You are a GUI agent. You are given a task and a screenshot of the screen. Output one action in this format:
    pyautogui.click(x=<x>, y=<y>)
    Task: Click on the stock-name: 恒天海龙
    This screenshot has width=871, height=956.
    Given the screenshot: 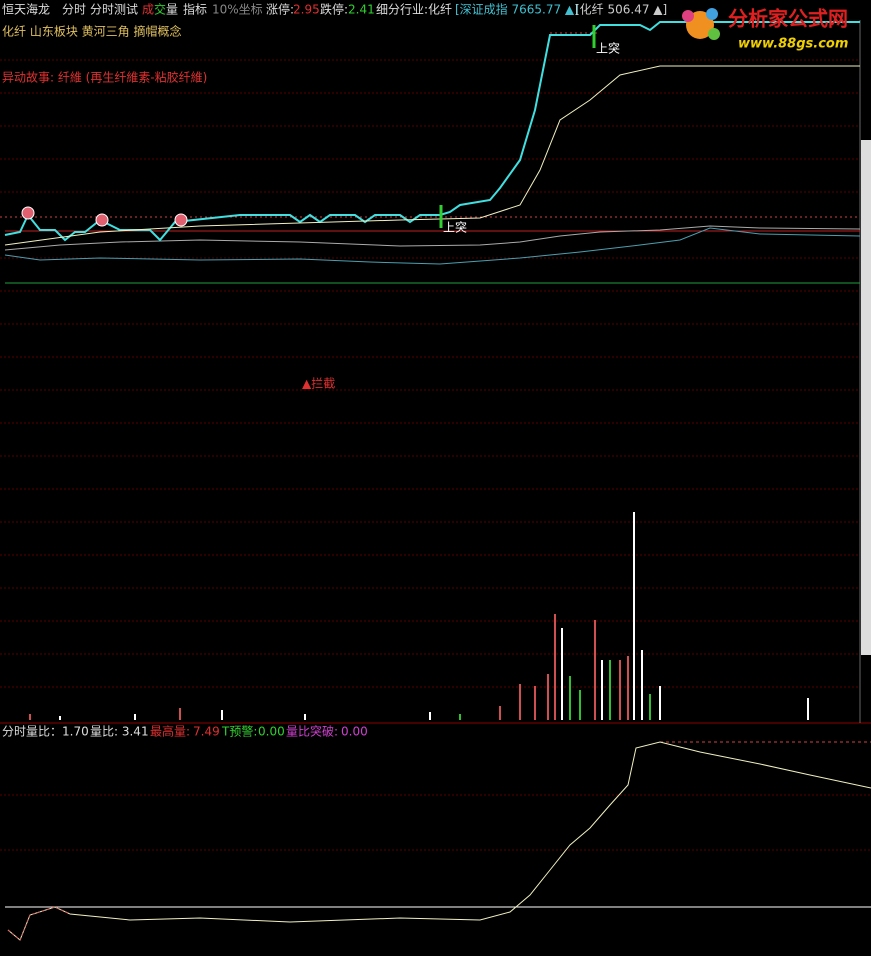 What is the action you would take?
    pyautogui.click(x=26, y=9)
    